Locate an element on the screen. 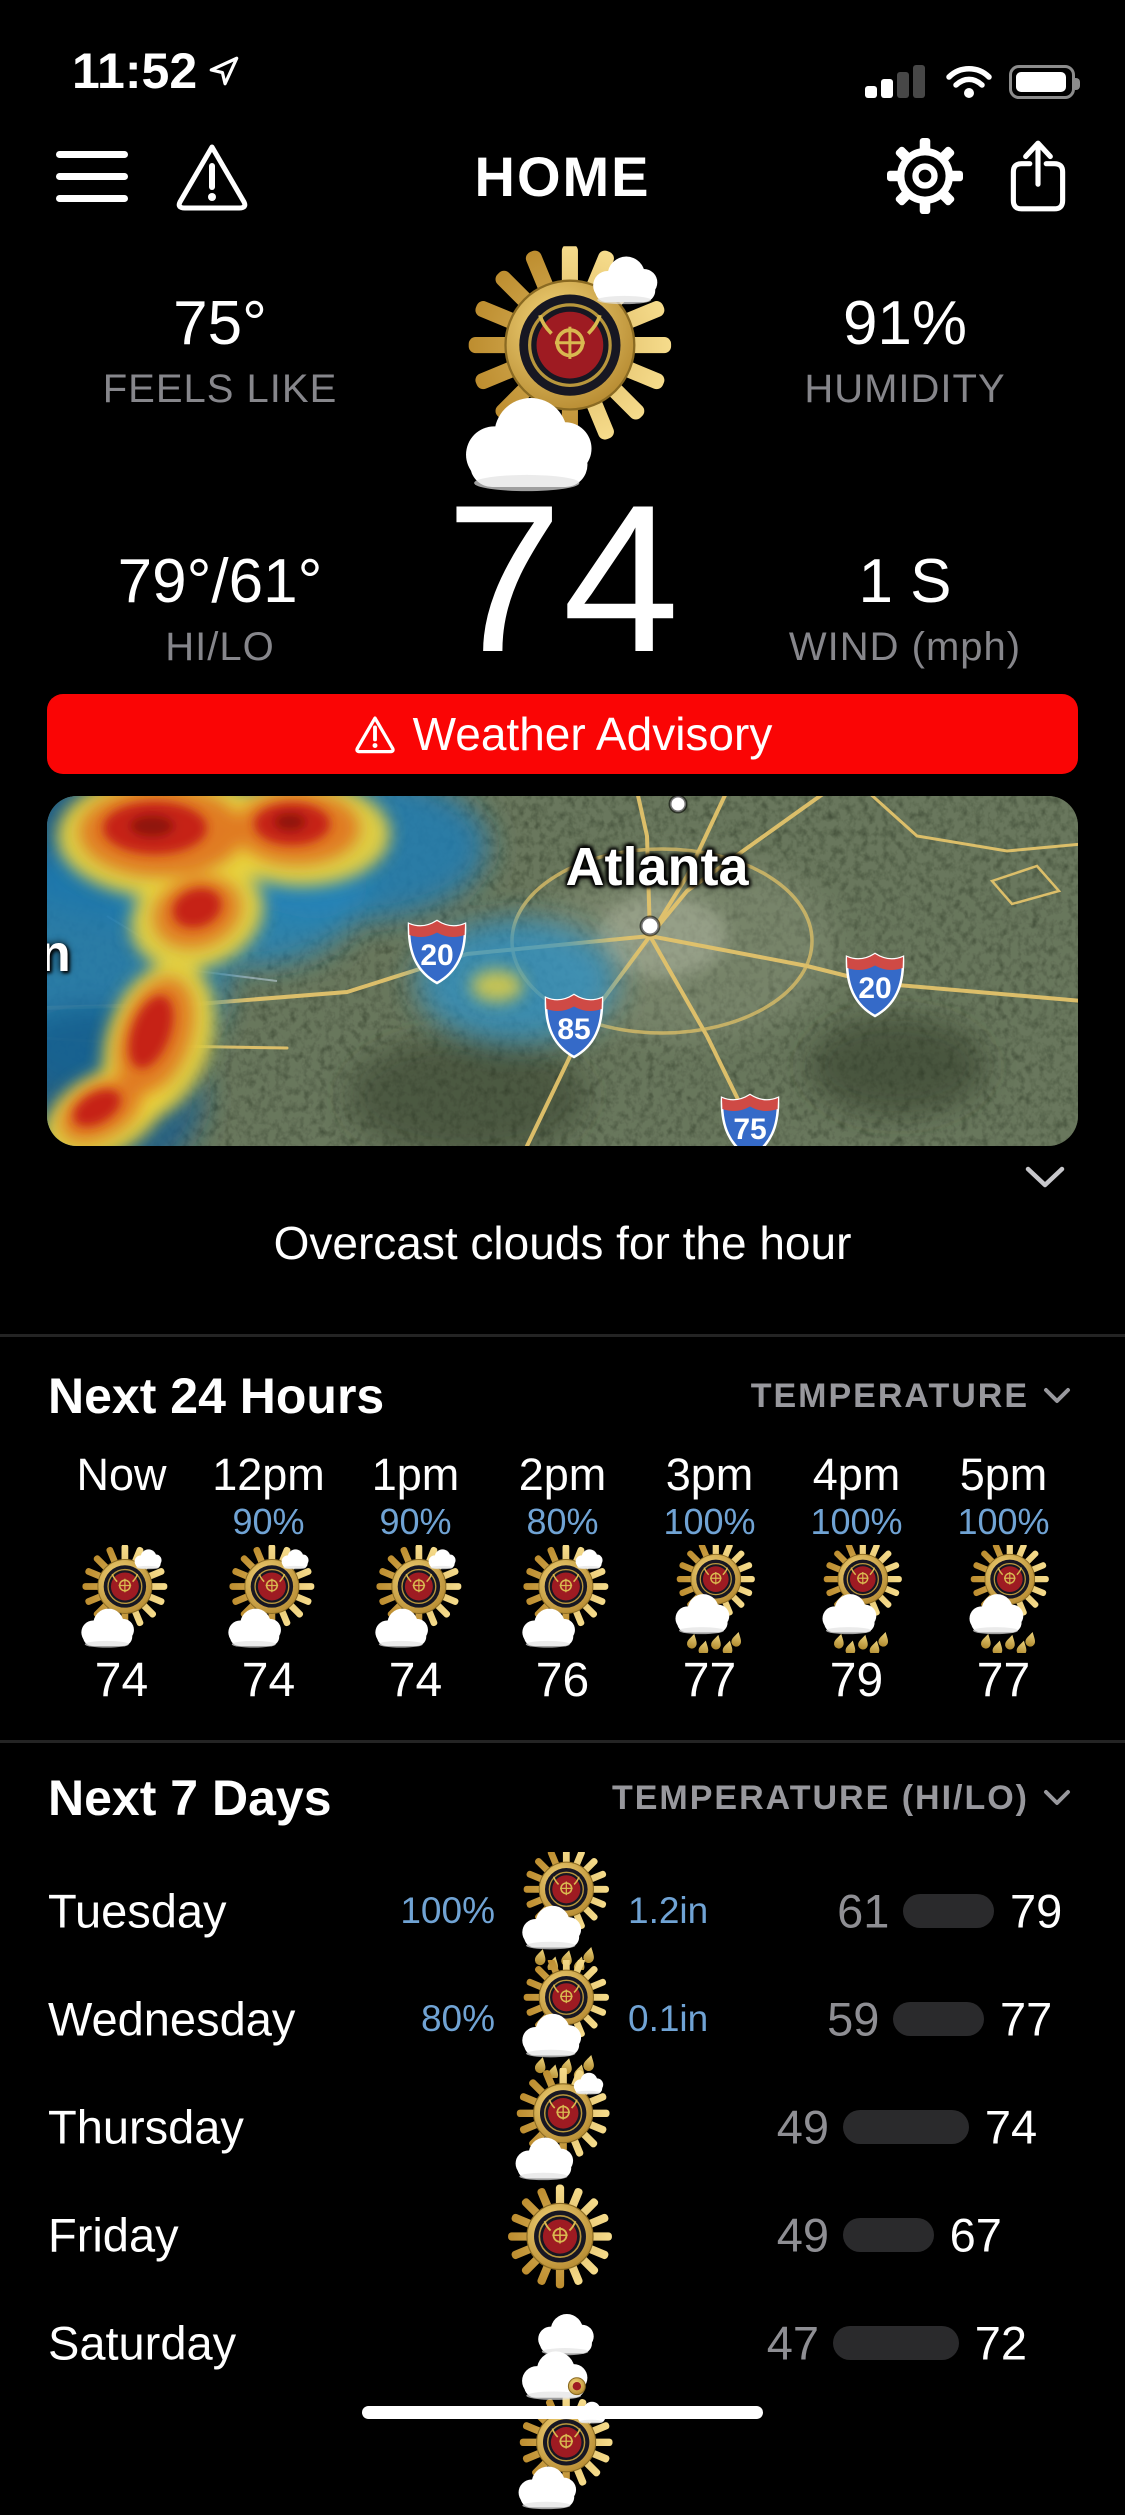  high-temp: 74 is located at coordinates (1011, 2127).